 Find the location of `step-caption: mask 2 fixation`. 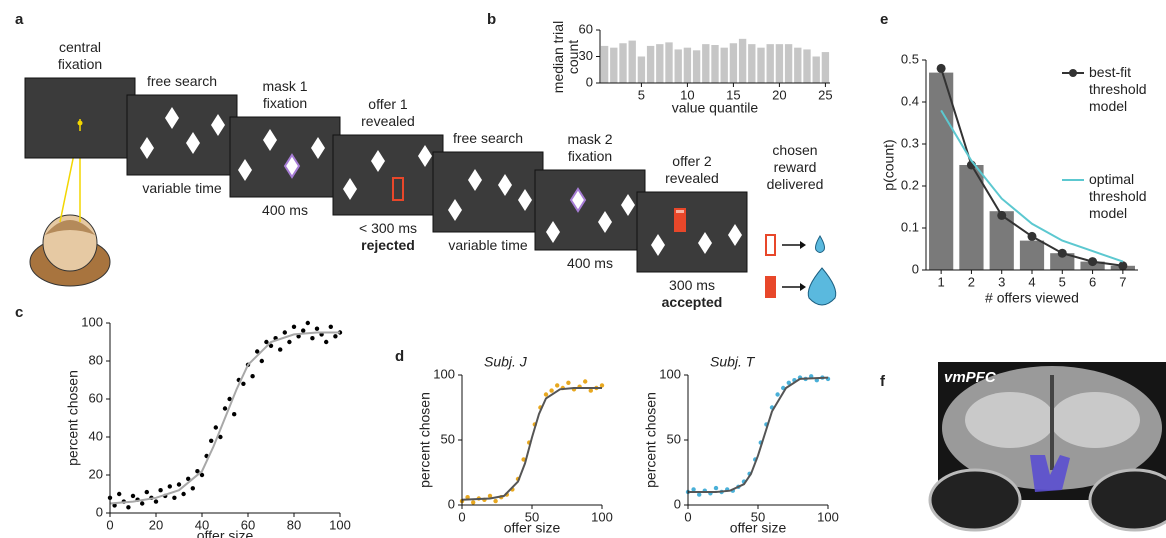

step-caption: mask 2 fixation is located at coordinates (590, 147).